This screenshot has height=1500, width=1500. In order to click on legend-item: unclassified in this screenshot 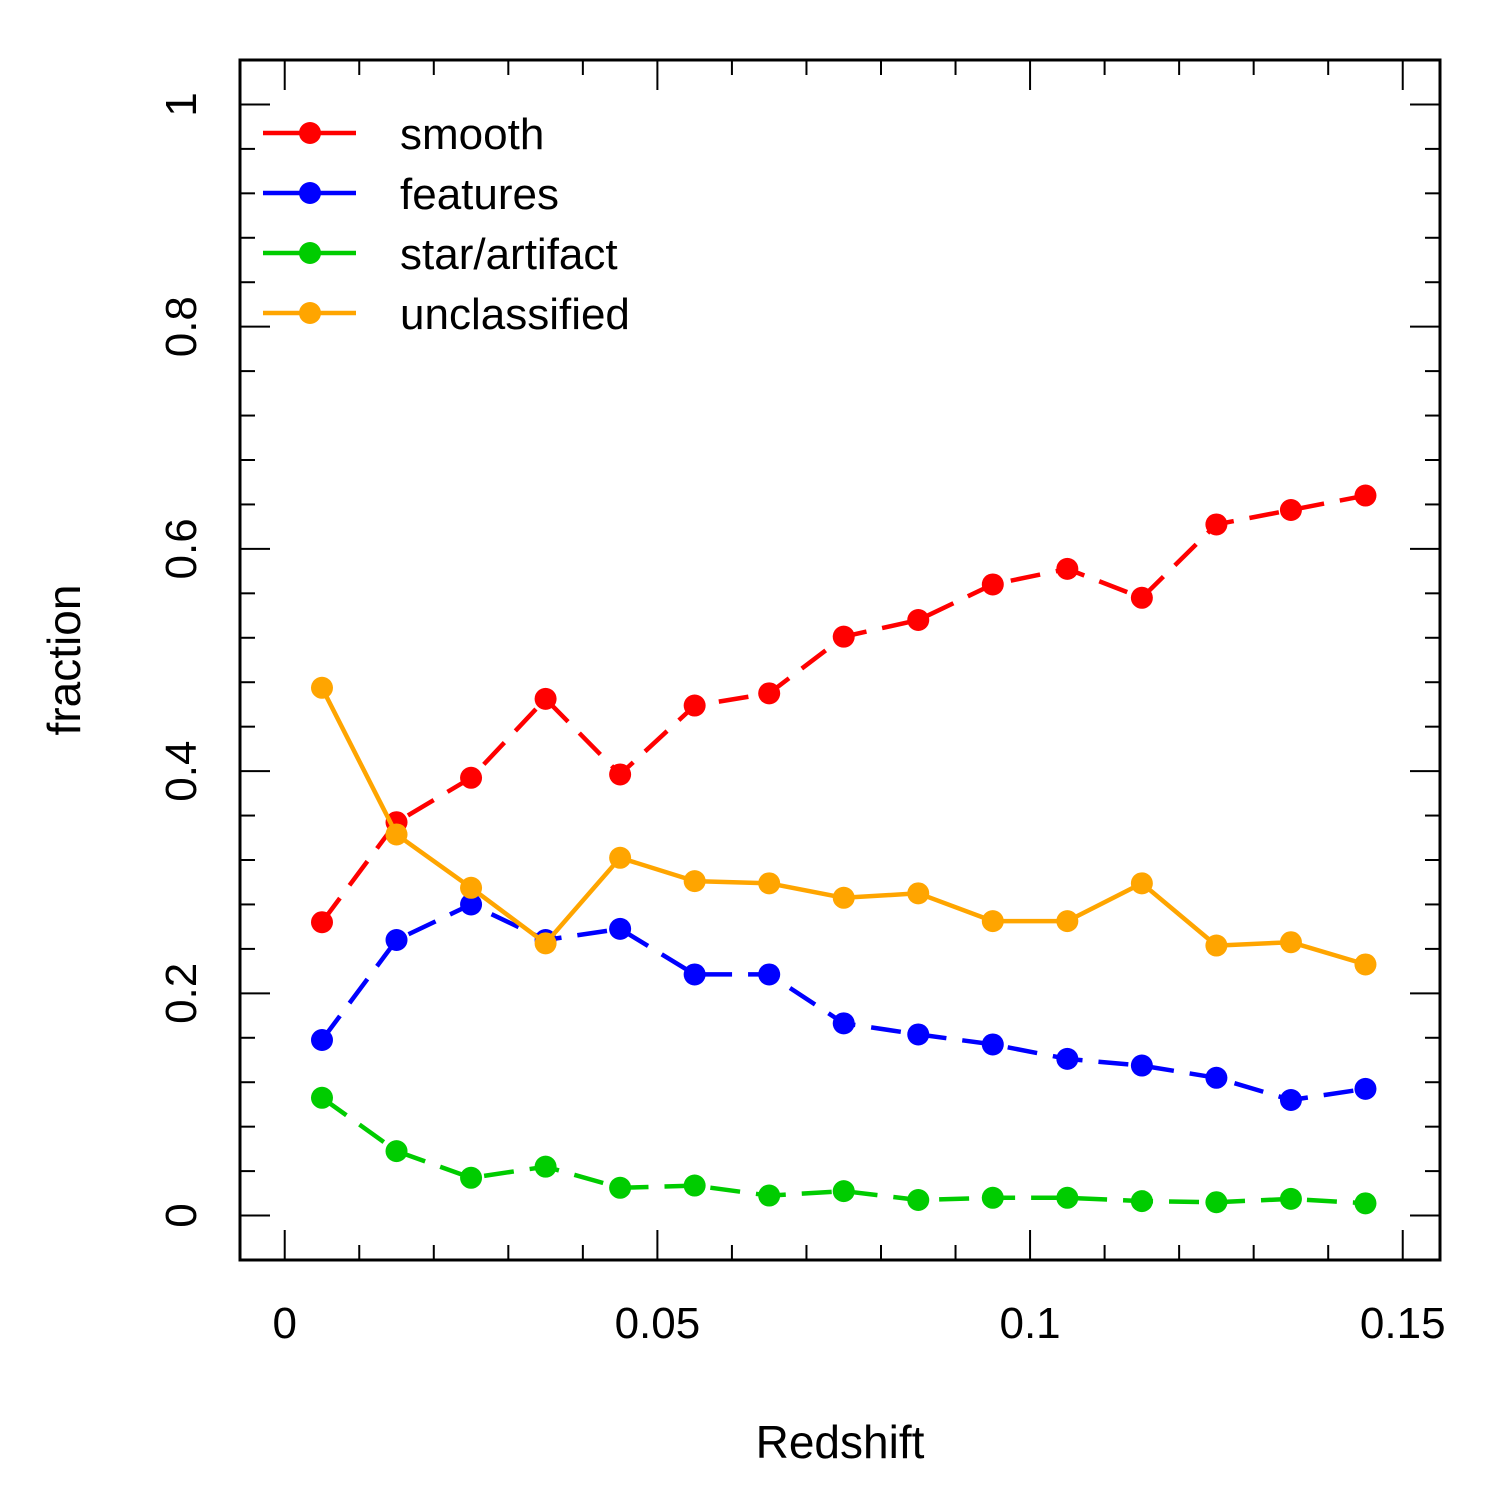, I will do `click(446, 314)`.